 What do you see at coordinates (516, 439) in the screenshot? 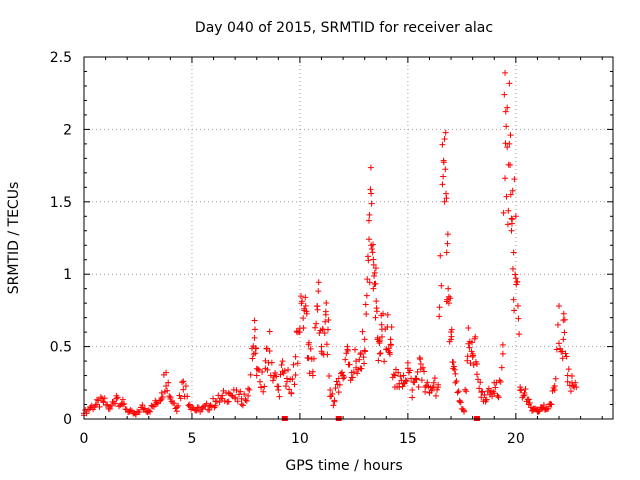
I see `x-tick-label: 20` at bounding box center [516, 439].